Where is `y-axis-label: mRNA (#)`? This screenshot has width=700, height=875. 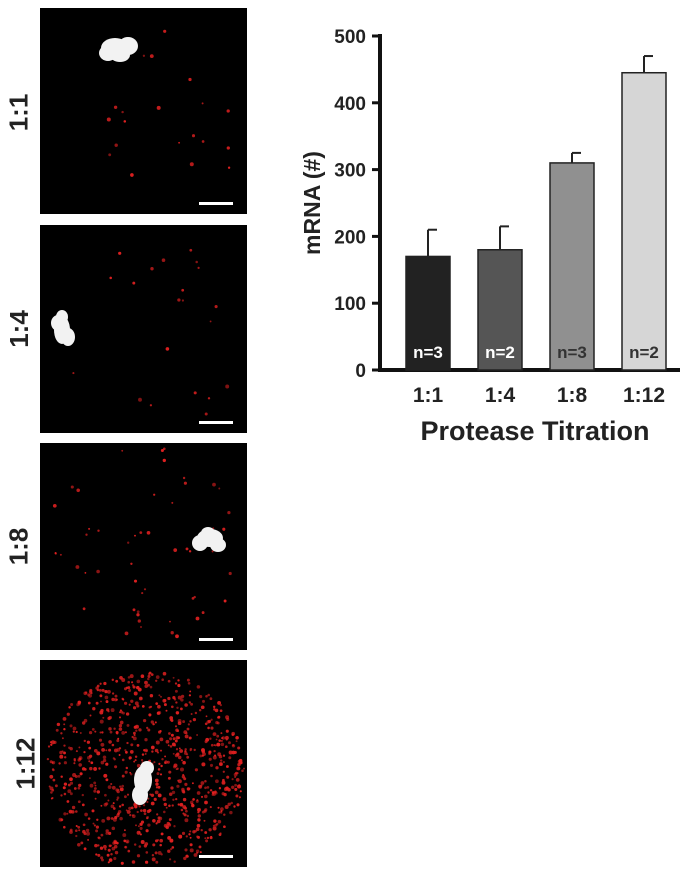 y-axis-label: mRNA (#) is located at coordinates (312, 203).